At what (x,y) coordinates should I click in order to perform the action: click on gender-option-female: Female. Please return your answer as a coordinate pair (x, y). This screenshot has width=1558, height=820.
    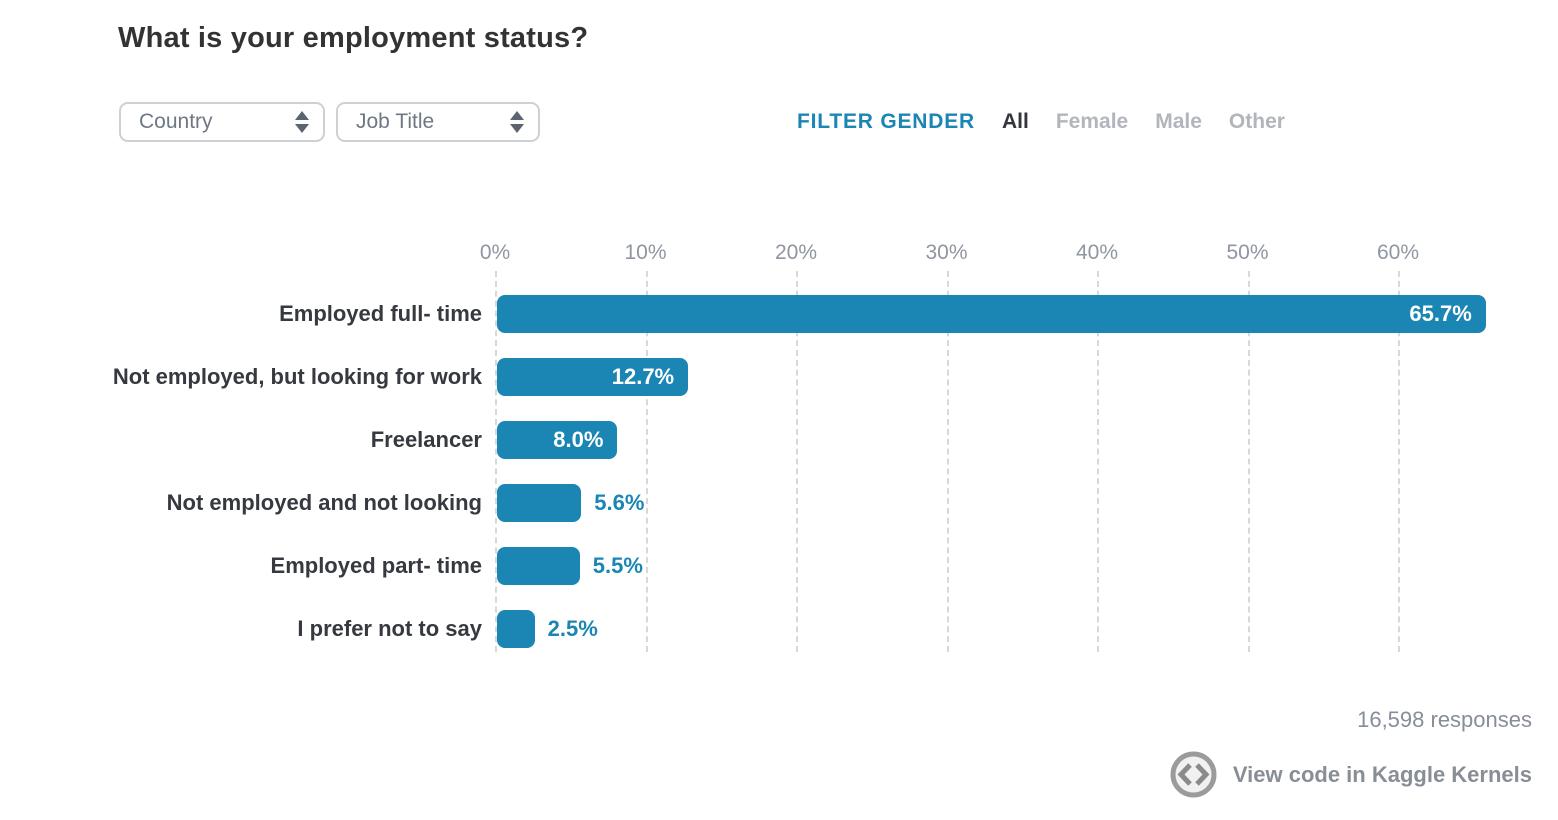
    Looking at the image, I should click on (1092, 121).